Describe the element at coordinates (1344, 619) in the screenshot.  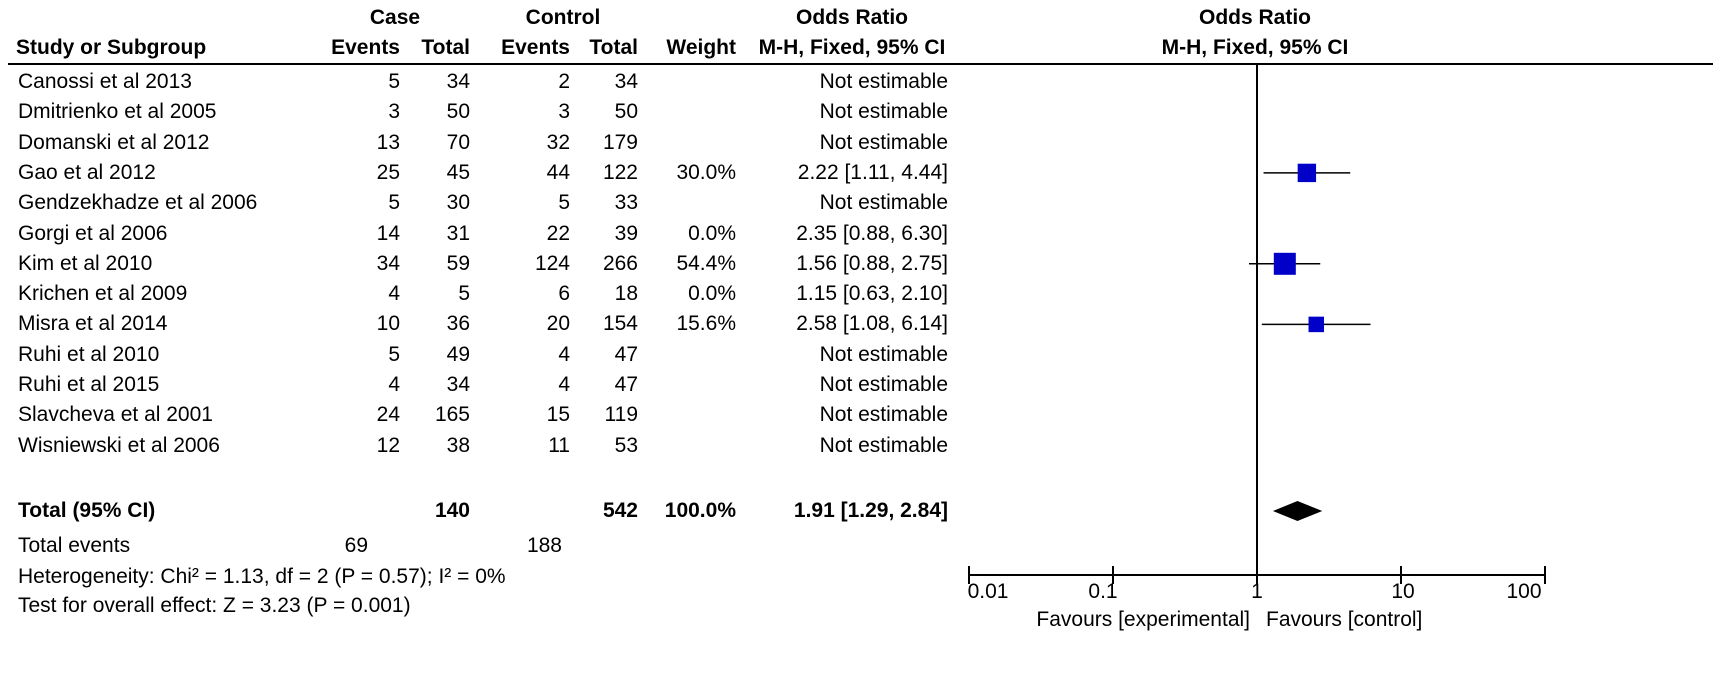
I see `favours-control-label: Favours [control]` at that location.